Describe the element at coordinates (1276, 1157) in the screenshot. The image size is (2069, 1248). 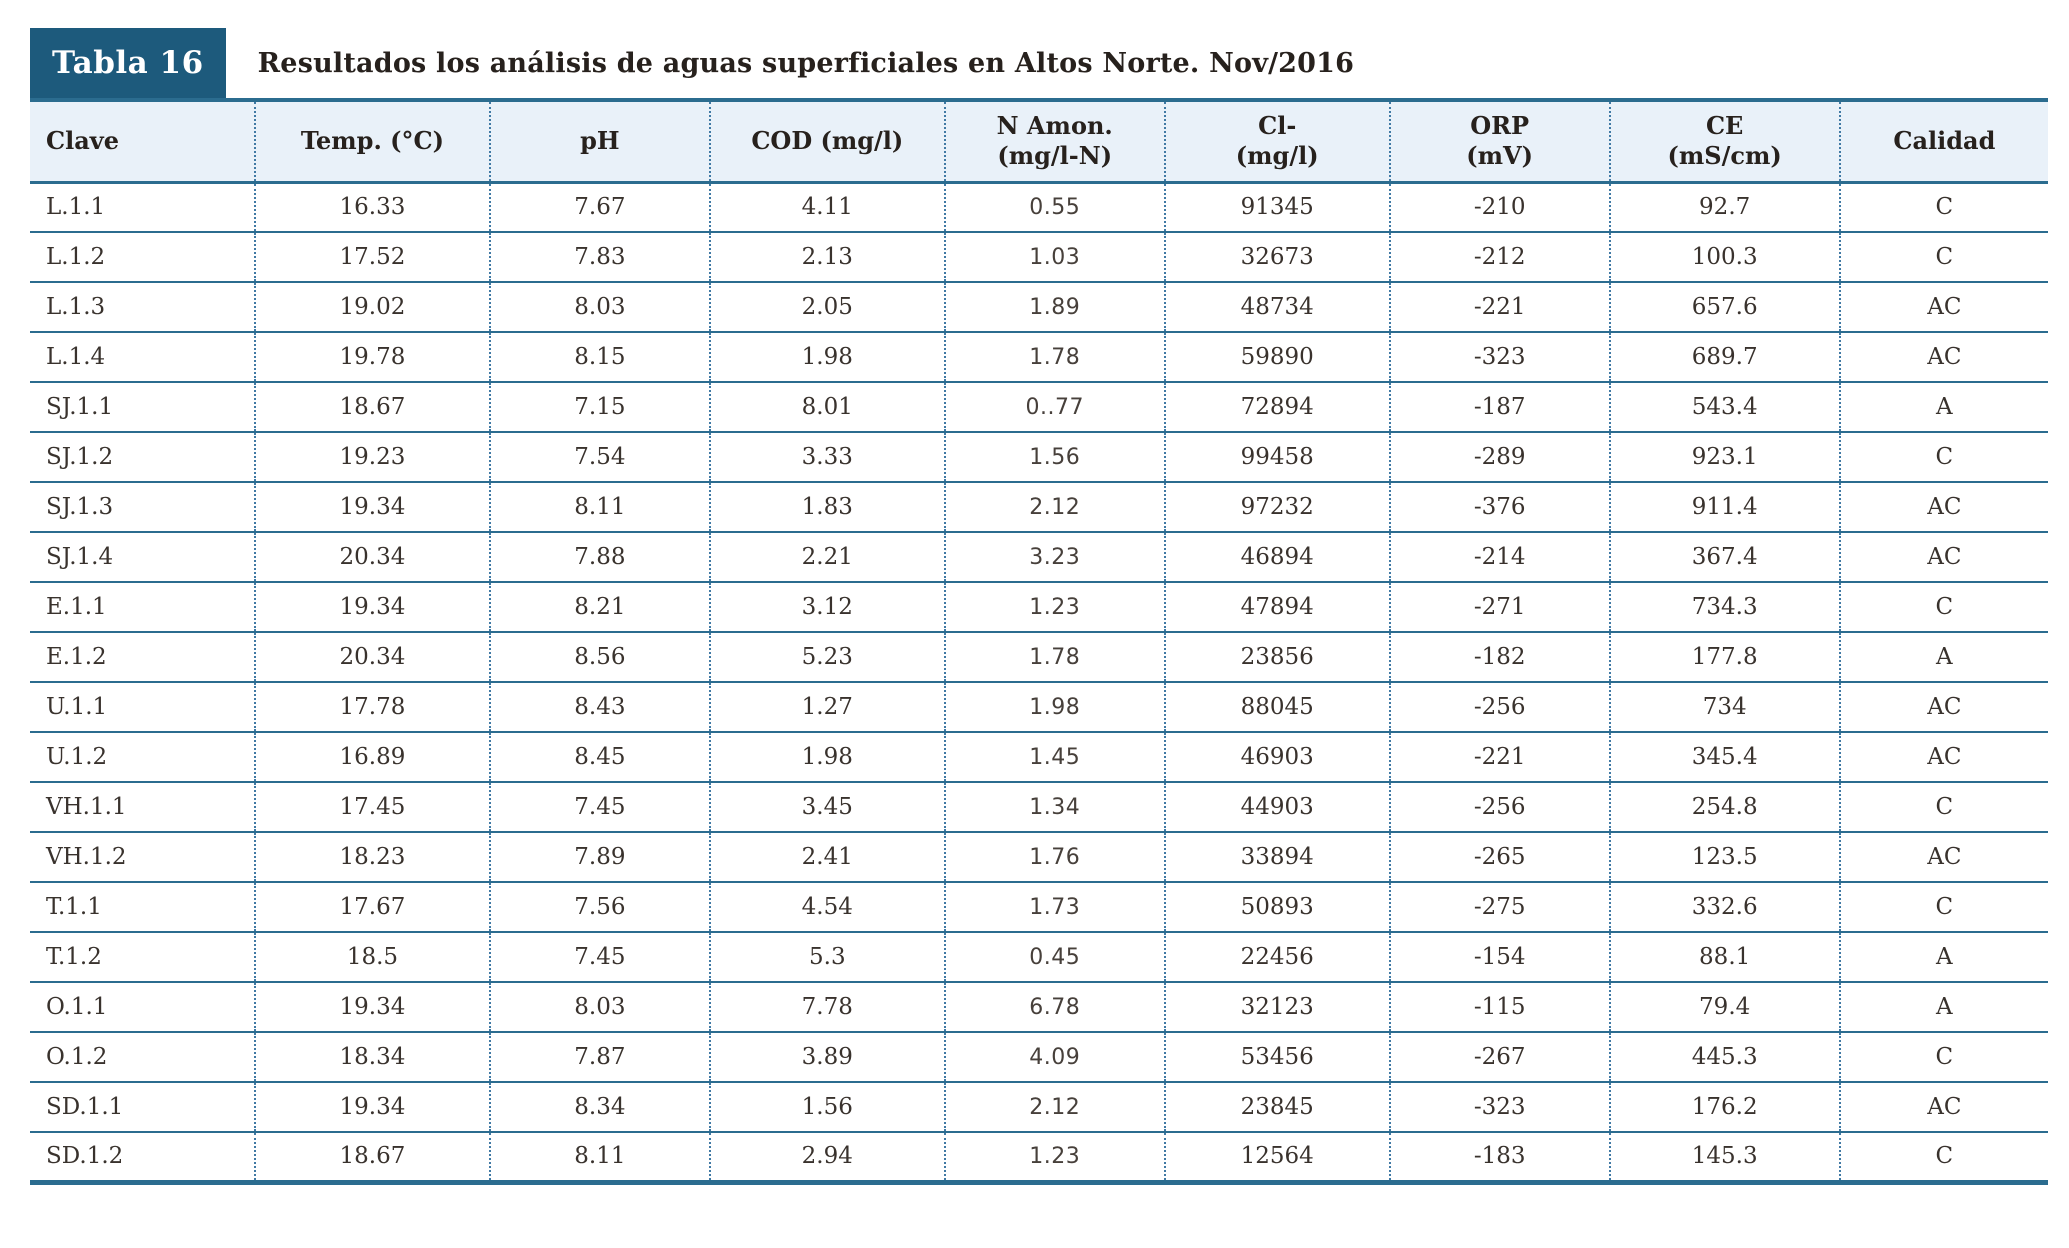
I see `cell-cl: 12564` at that location.